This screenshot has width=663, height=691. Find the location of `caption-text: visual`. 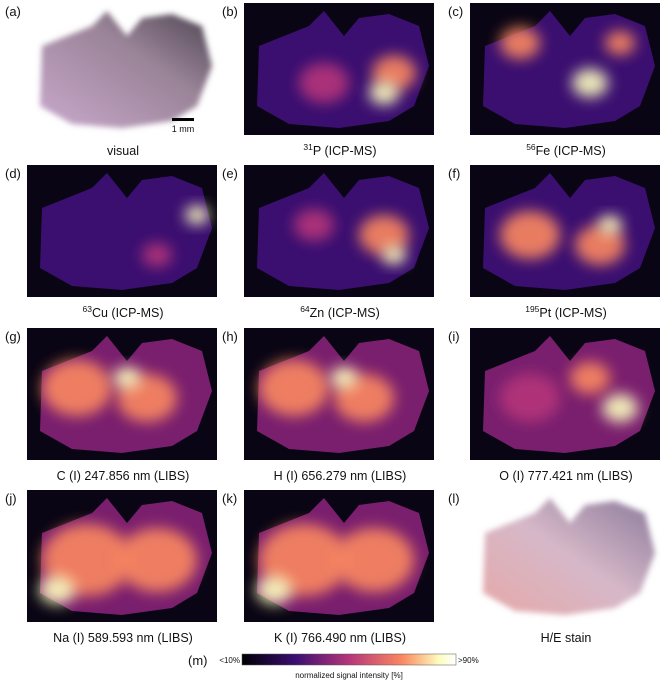

caption-text: visual is located at coordinates (123, 151).